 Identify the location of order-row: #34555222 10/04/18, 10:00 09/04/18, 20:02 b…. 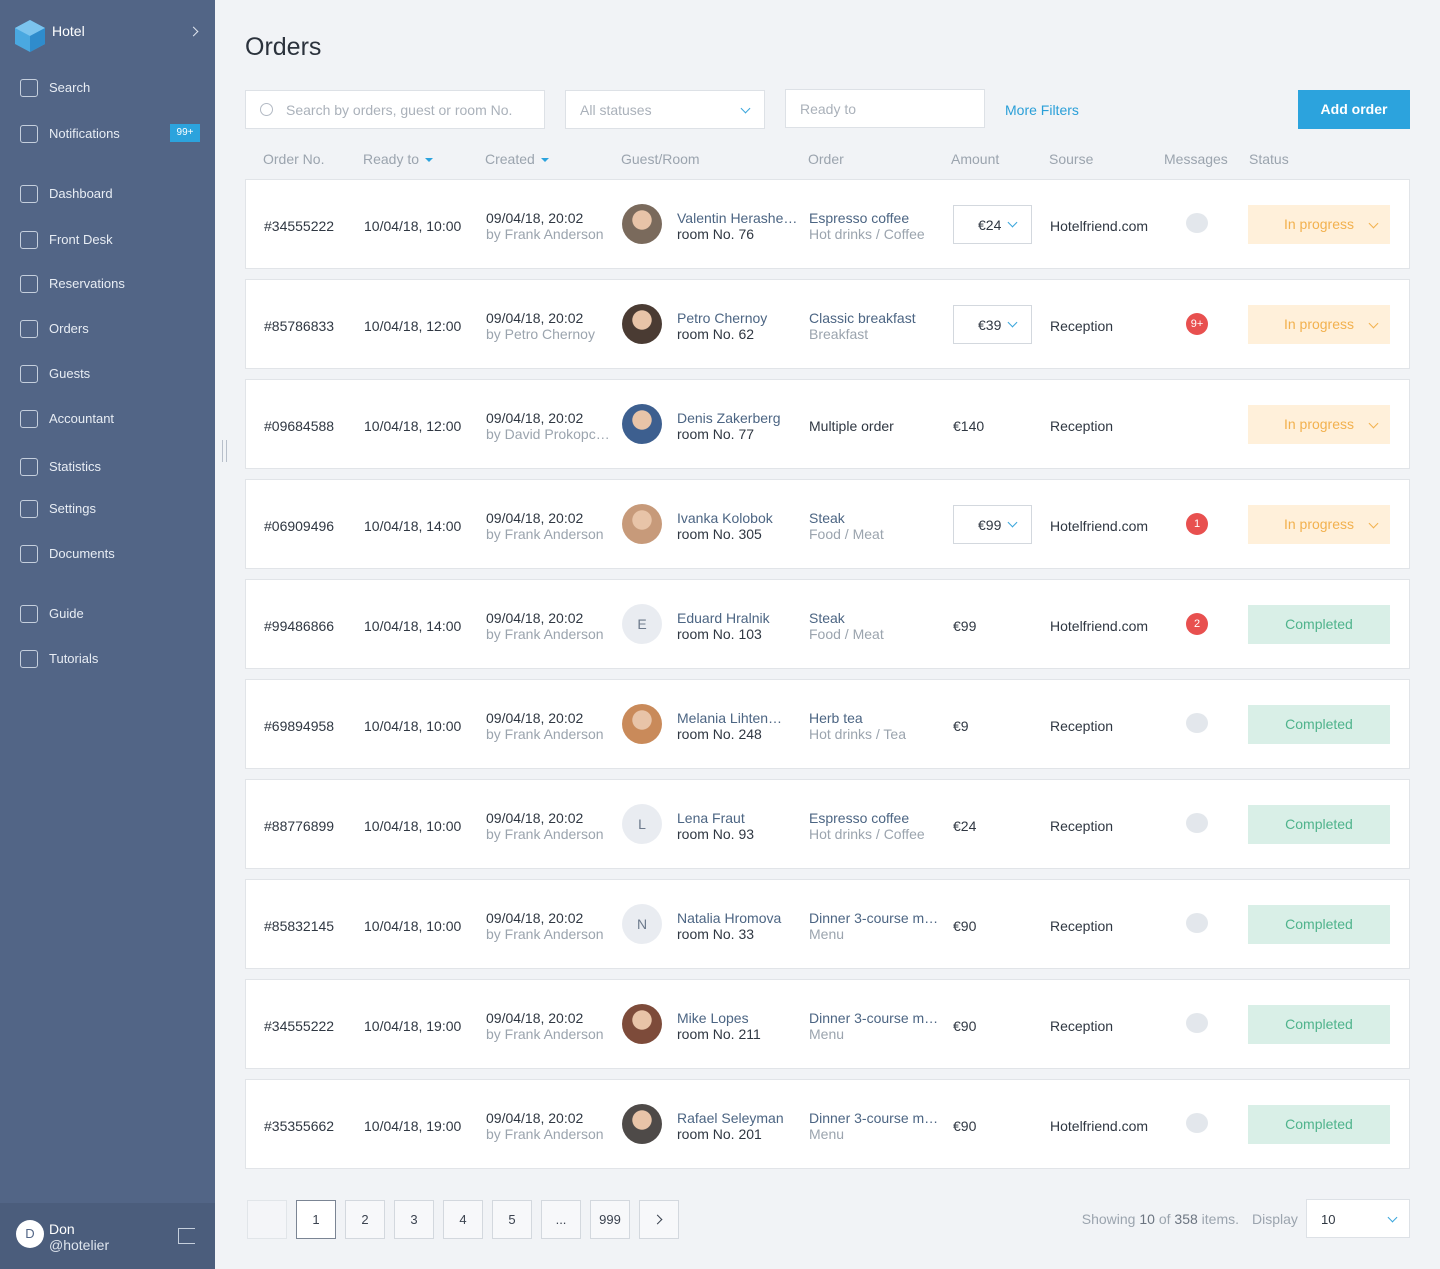
(827, 224).